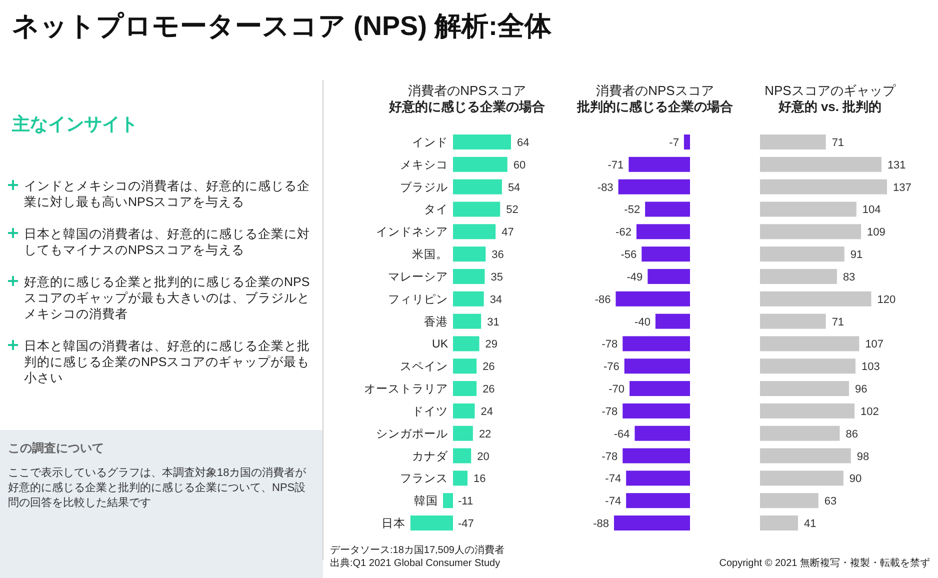 This screenshot has height=578, width=938. Describe the element at coordinates (605, 188) in the screenshot. I see `data-label: -83` at that location.